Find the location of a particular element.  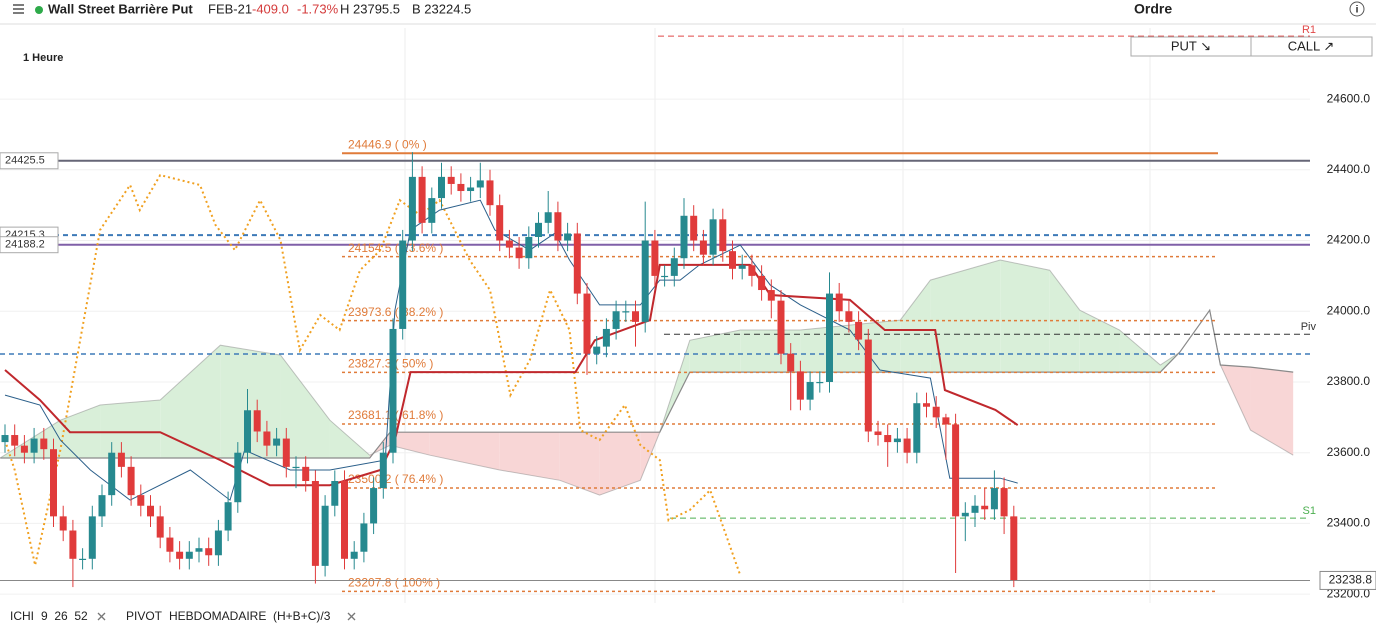

last-price-box is located at coordinates (1347, 580).